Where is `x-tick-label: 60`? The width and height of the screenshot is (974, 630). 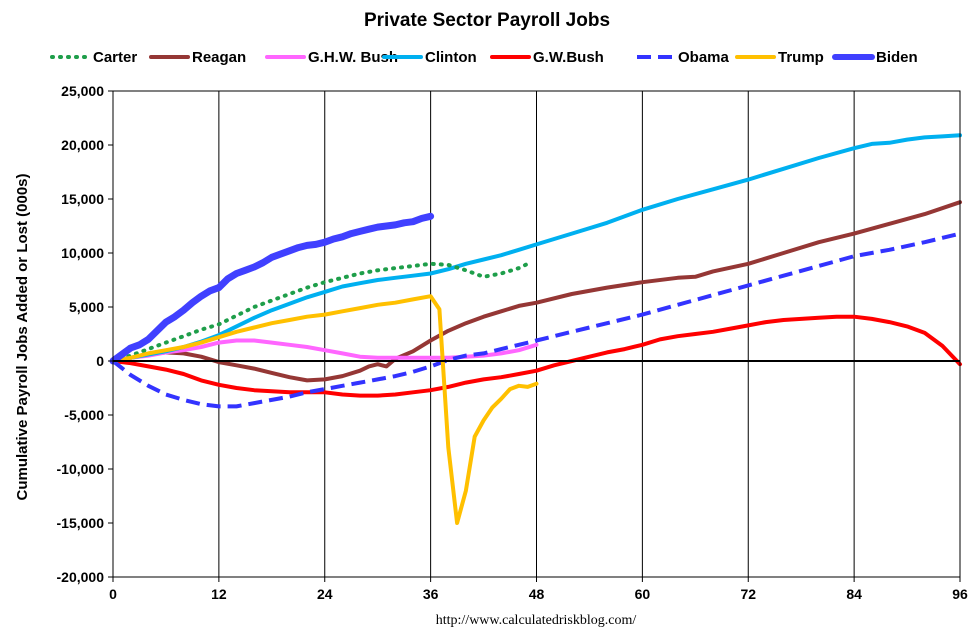
x-tick-label: 60 is located at coordinates (643, 594).